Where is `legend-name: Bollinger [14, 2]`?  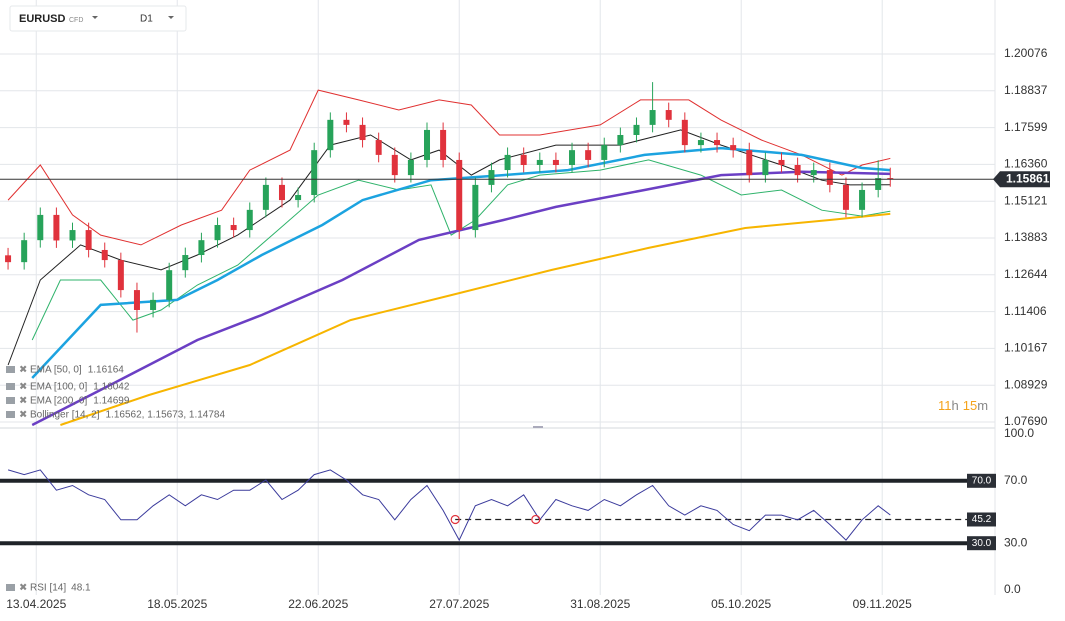
legend-name: Bollinger [14, 2] is located at coordinates (65, 415).